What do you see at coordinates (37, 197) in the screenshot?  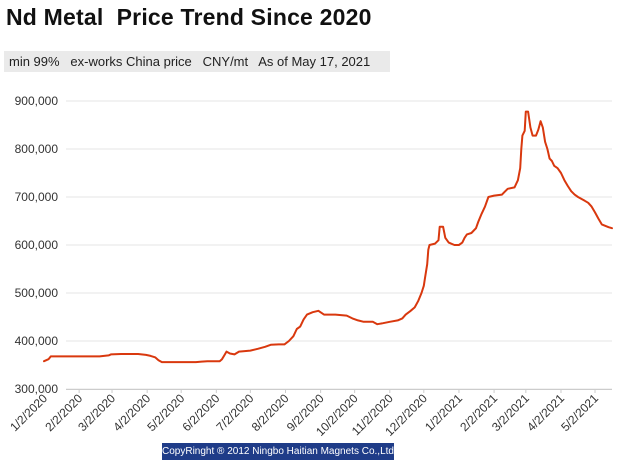 I see `y-tick-label: 700,000` at bounding box center [37, 197].